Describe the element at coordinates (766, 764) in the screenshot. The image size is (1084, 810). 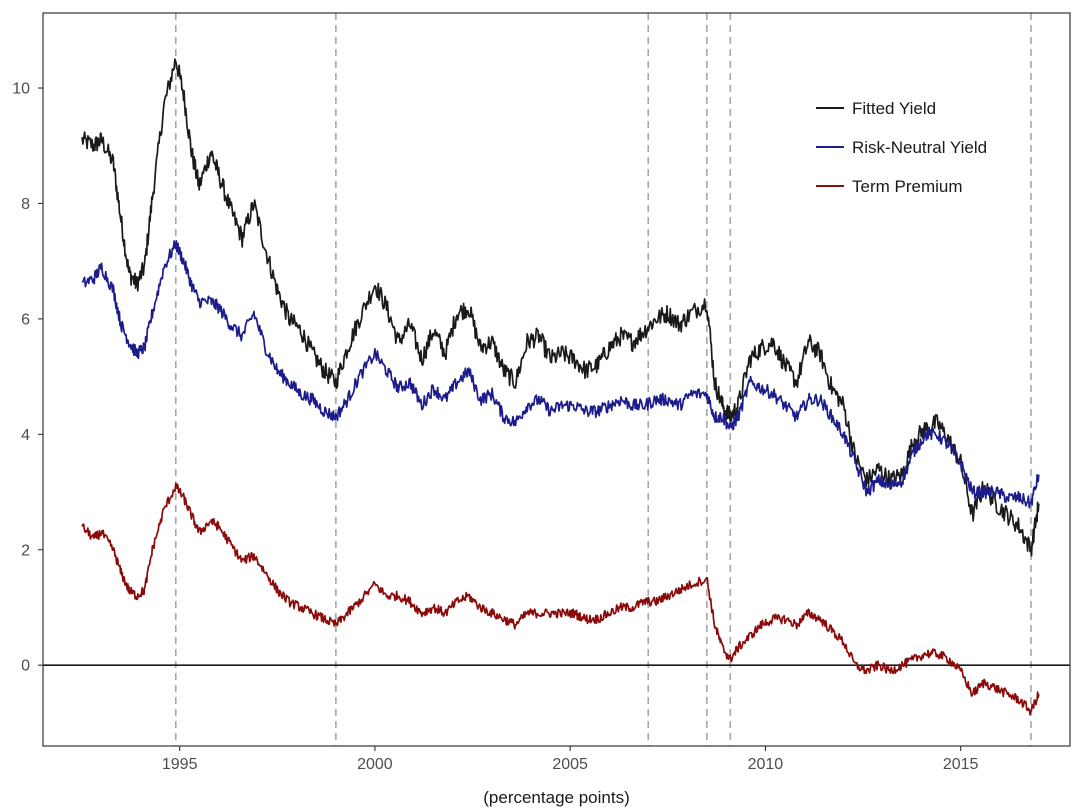
I see `x-tick-label-2010: 2010` at that location.